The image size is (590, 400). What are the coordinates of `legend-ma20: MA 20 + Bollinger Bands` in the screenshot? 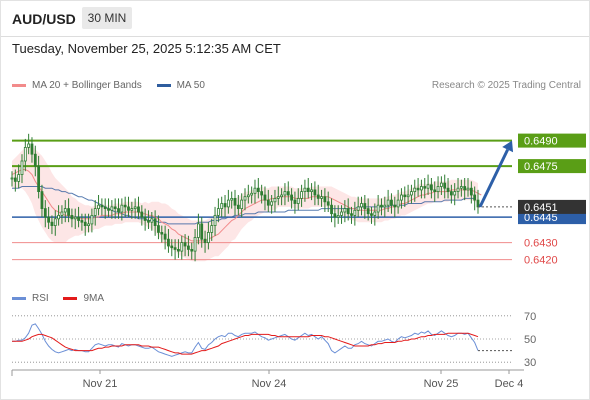 It's located at (77, 85).